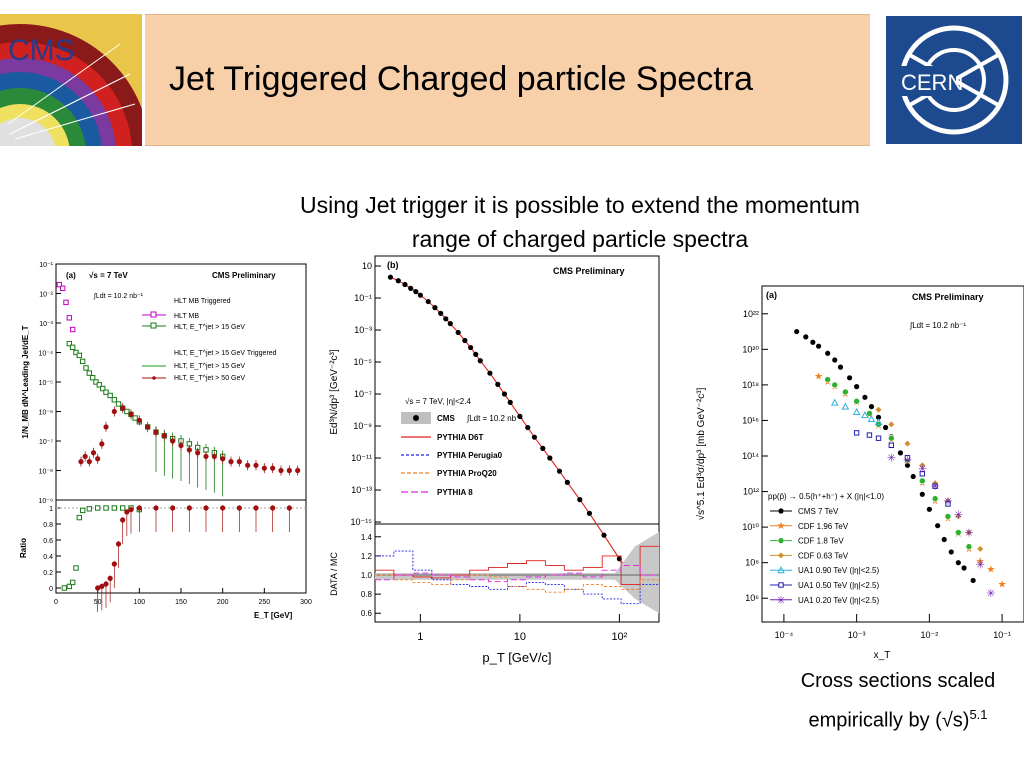  Describe the element at coordinates (954, 80) in the screenshot. I see `cern-logo: CERN` at that location.